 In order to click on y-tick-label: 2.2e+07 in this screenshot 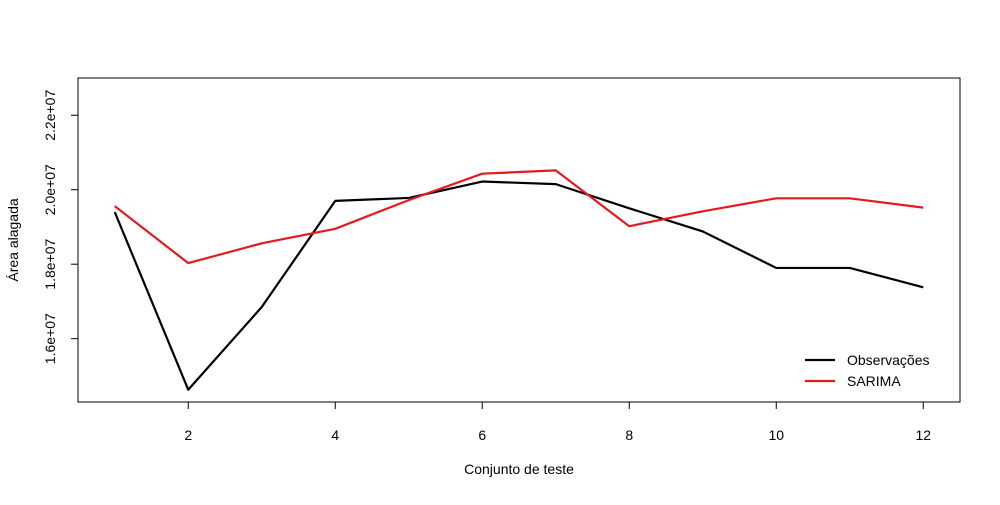, I will do `click(50, 115)`.